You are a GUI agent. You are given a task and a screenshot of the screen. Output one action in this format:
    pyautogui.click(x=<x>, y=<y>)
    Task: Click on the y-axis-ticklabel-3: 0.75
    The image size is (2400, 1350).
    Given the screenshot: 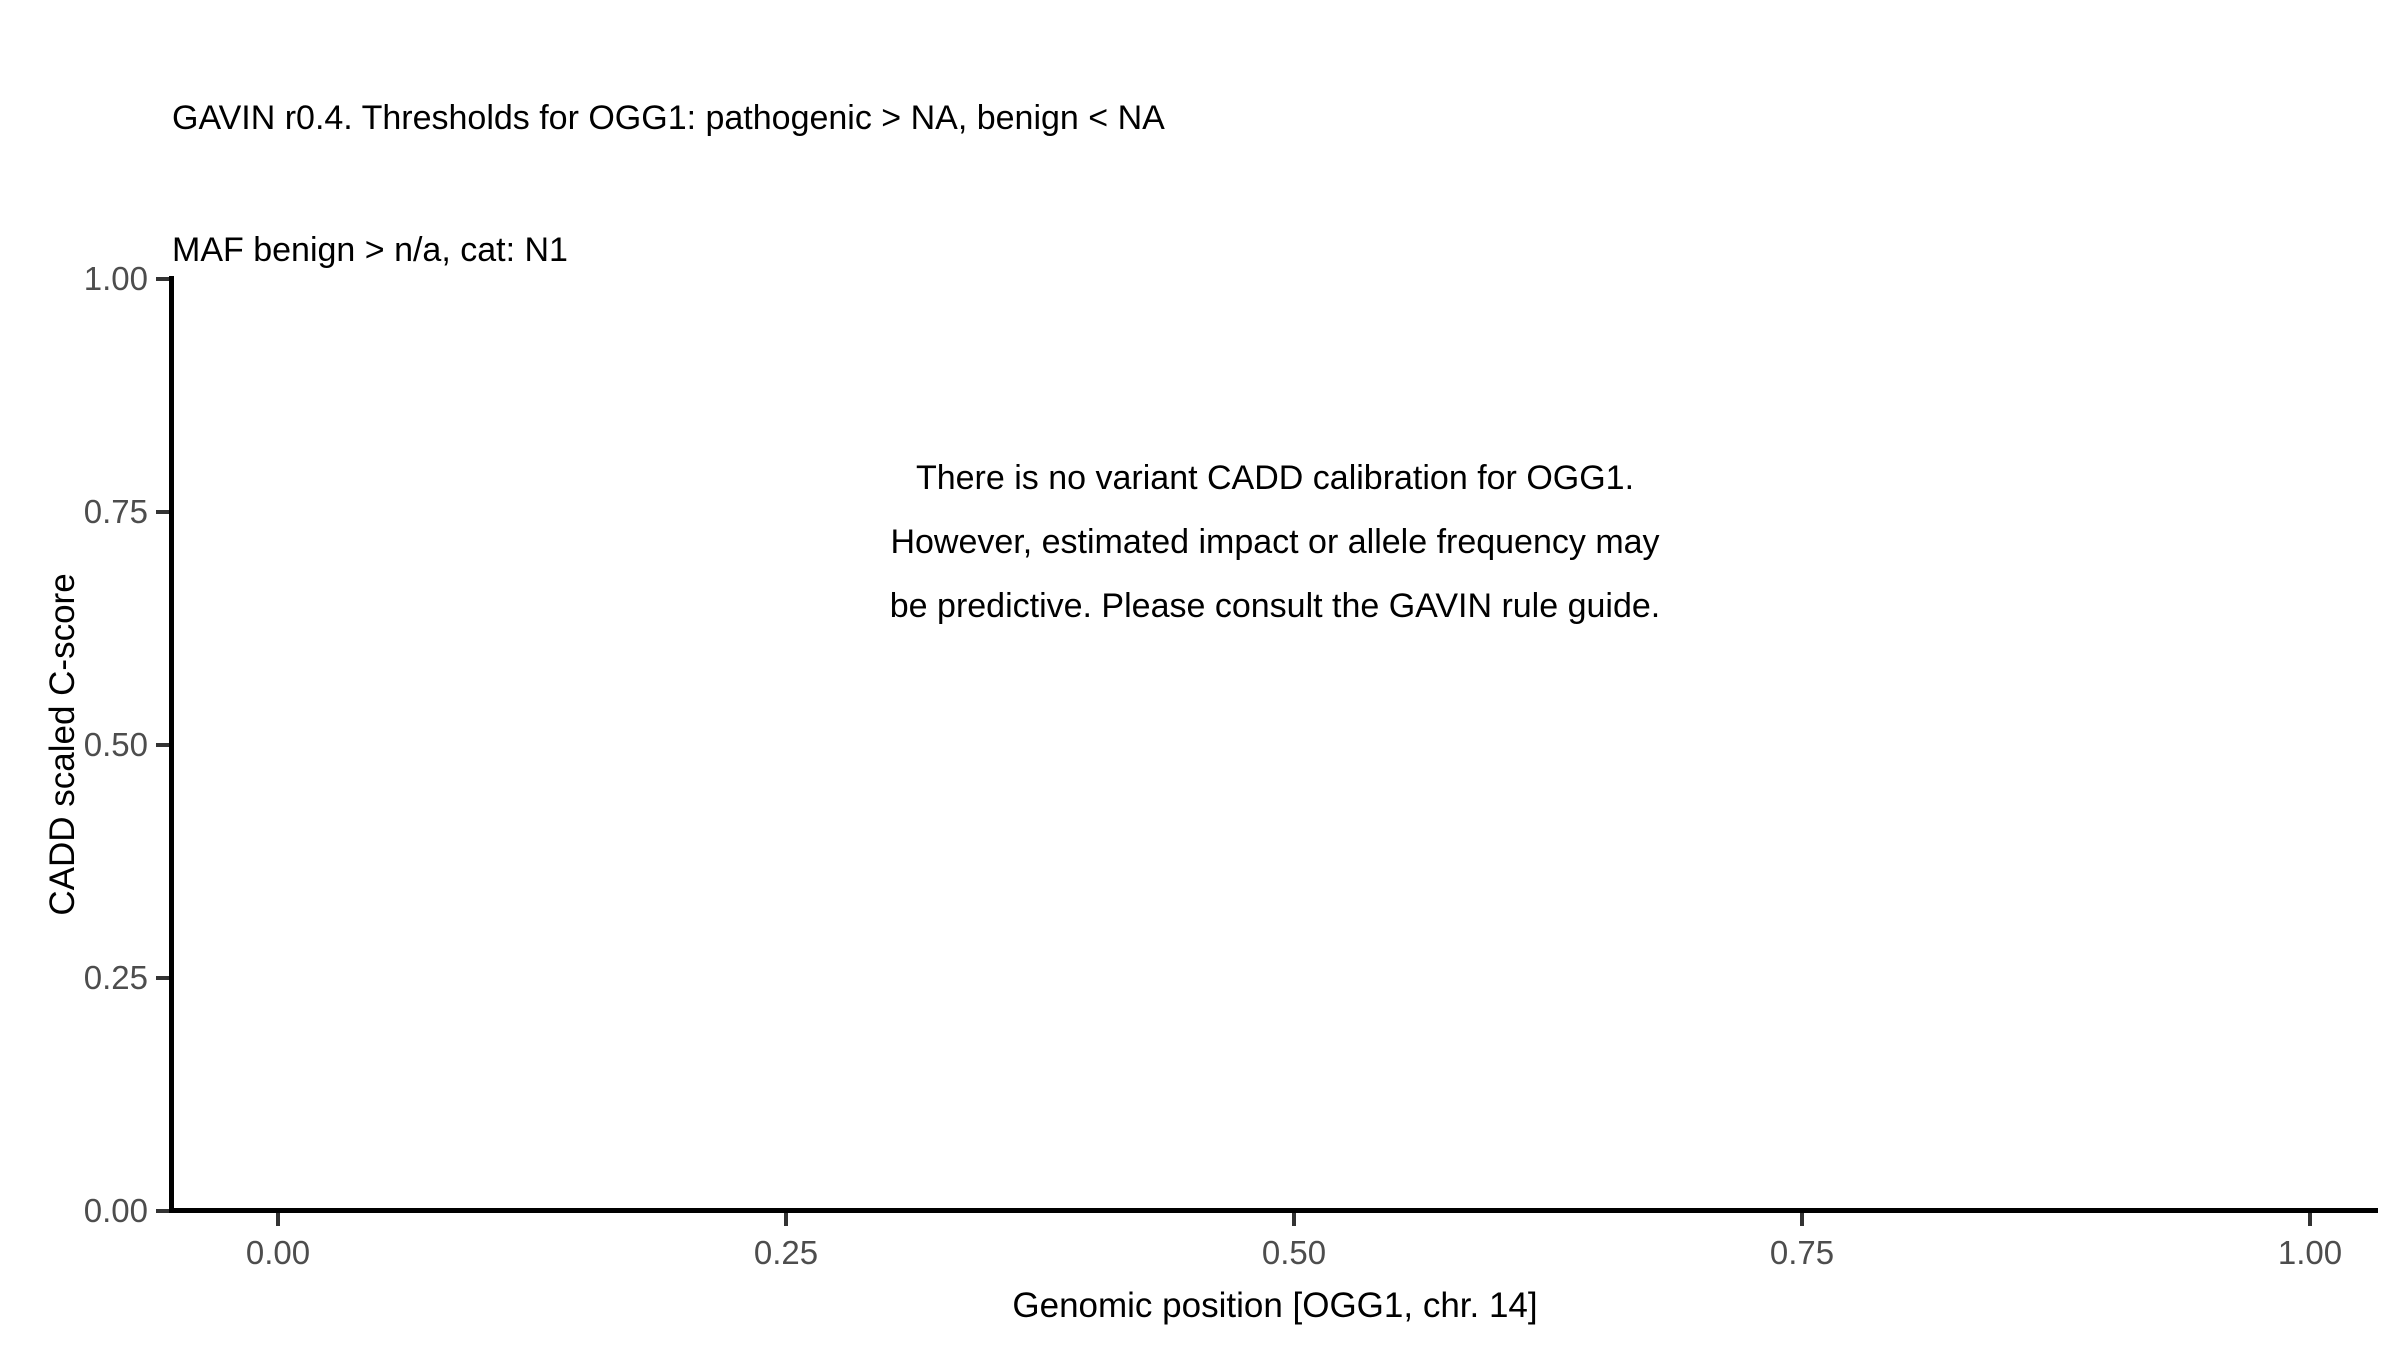 What is the action you would take?
    pyautogui.click(x=115, y=511)
    